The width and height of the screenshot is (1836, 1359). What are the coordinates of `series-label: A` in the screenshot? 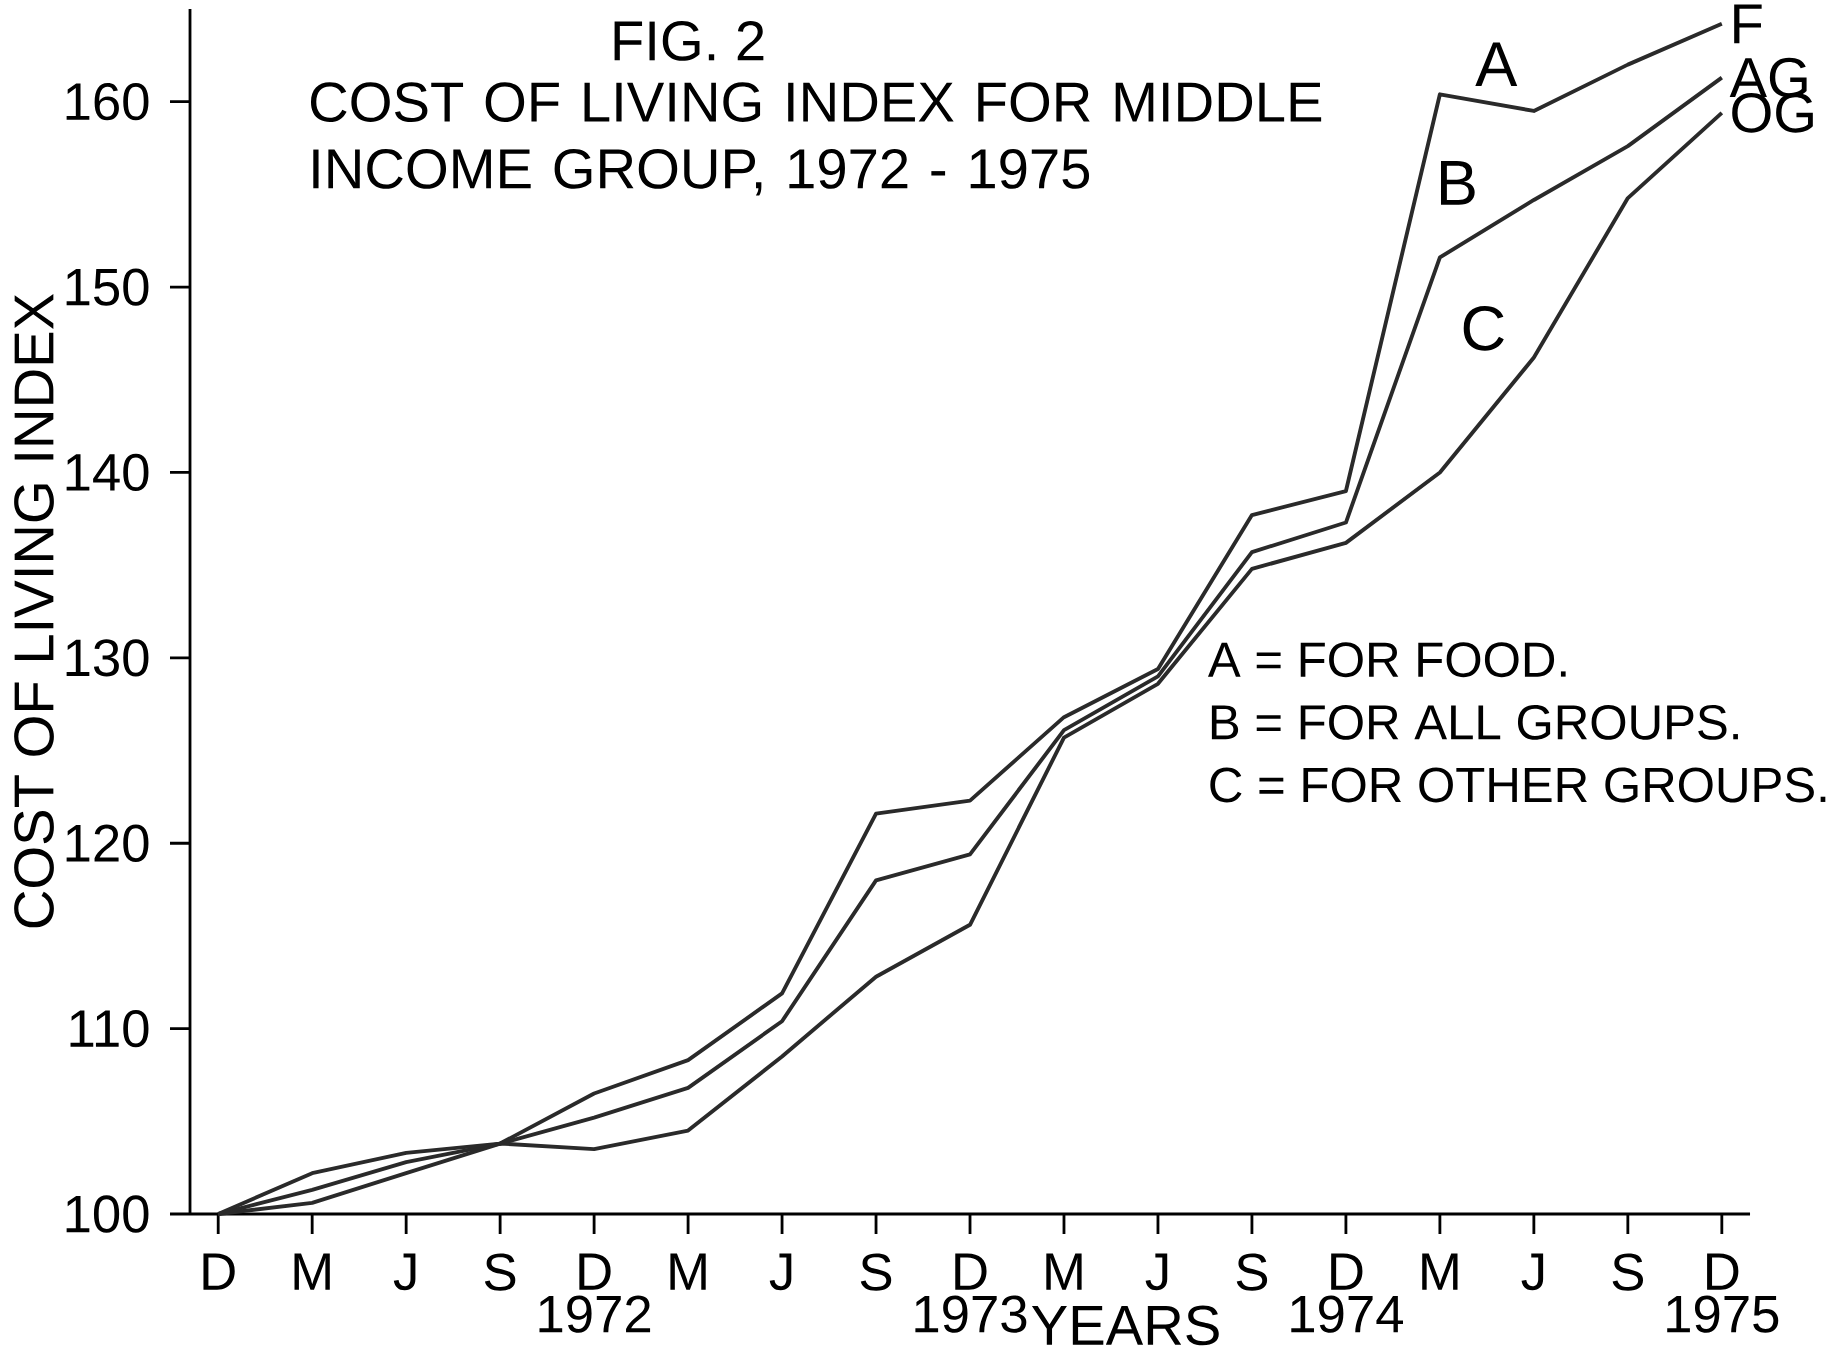 It's located at (1496, 64).